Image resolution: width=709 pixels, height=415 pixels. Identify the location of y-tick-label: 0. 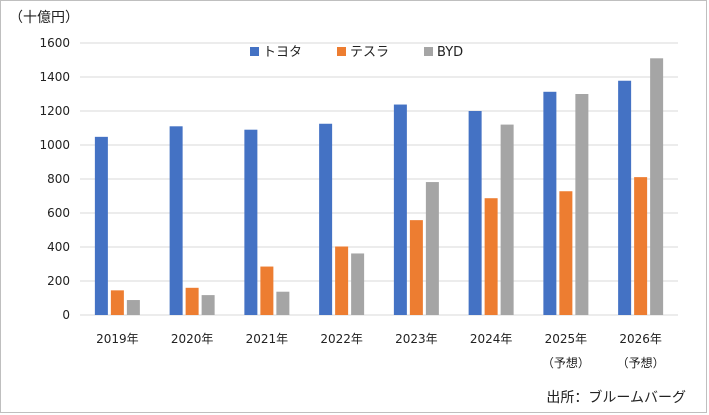
(66, 315).